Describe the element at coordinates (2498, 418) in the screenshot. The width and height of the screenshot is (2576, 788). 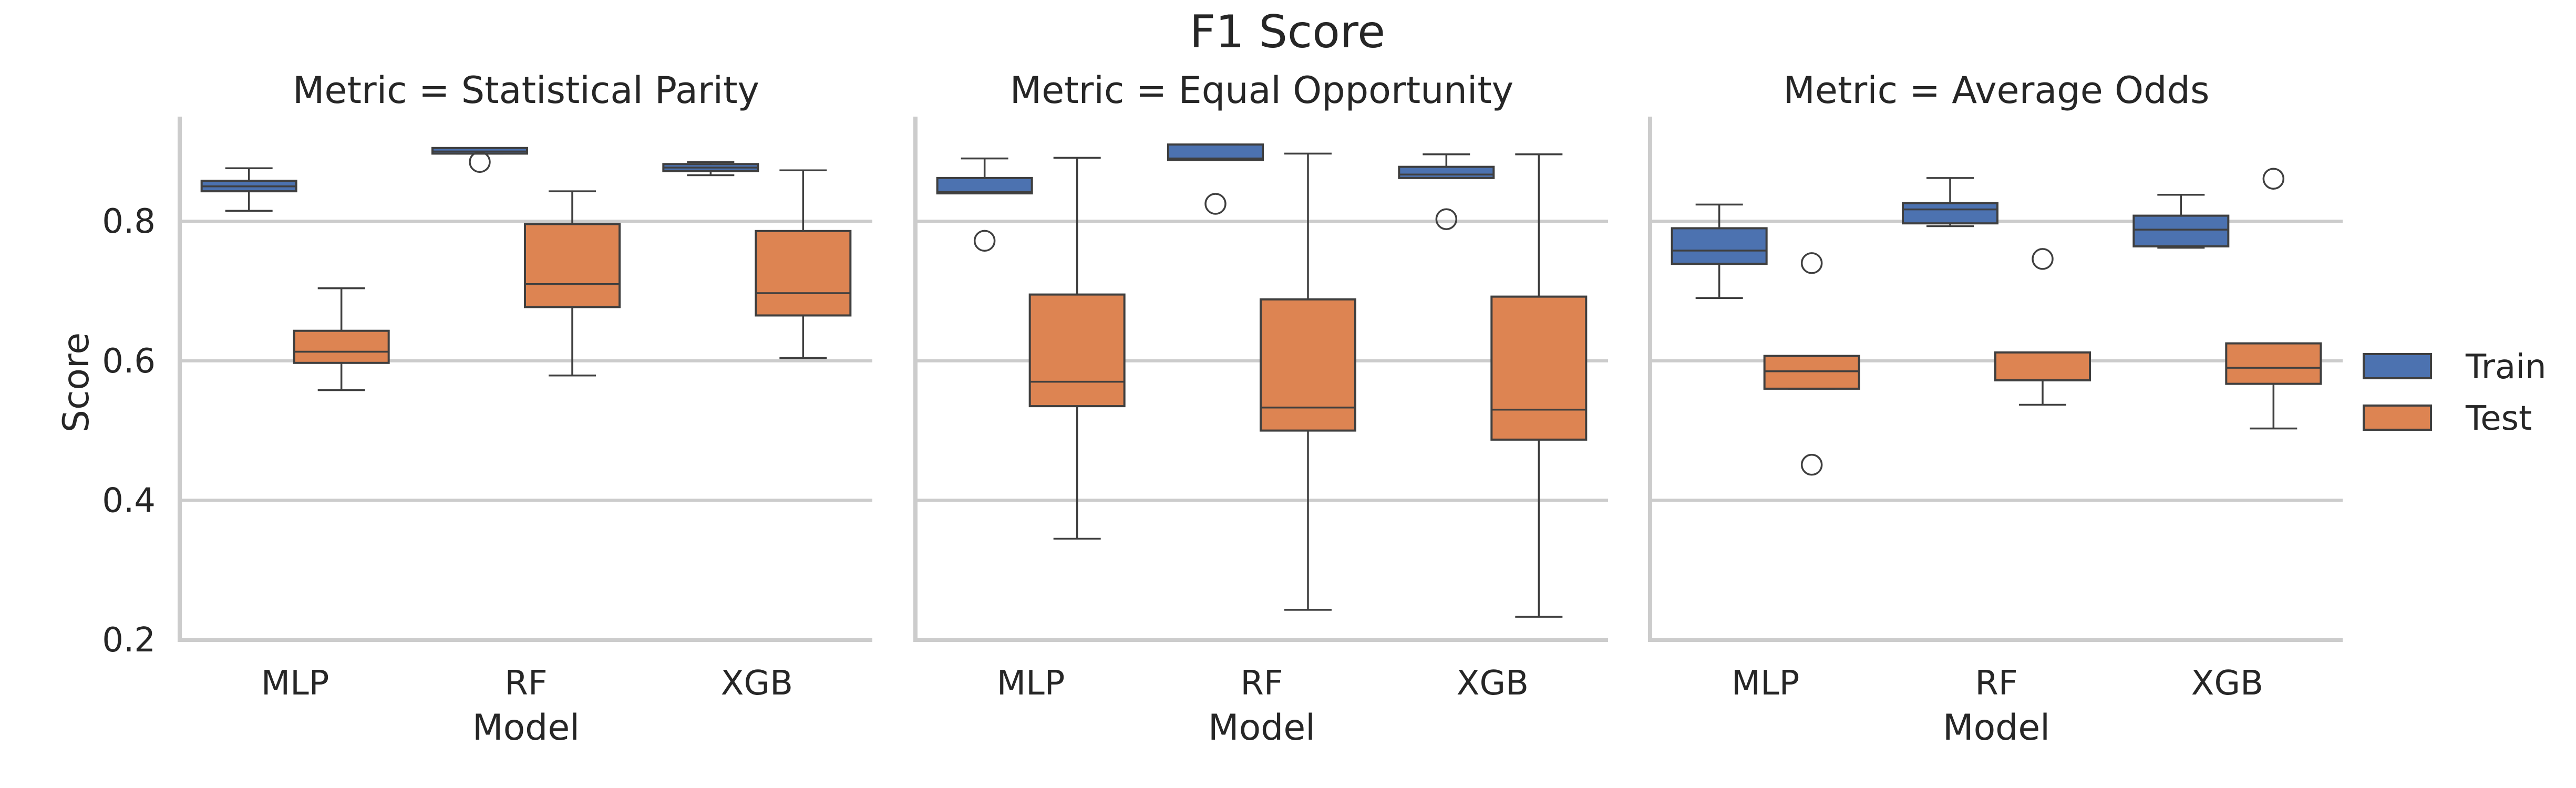
I see `legend-label: Test` at that location.